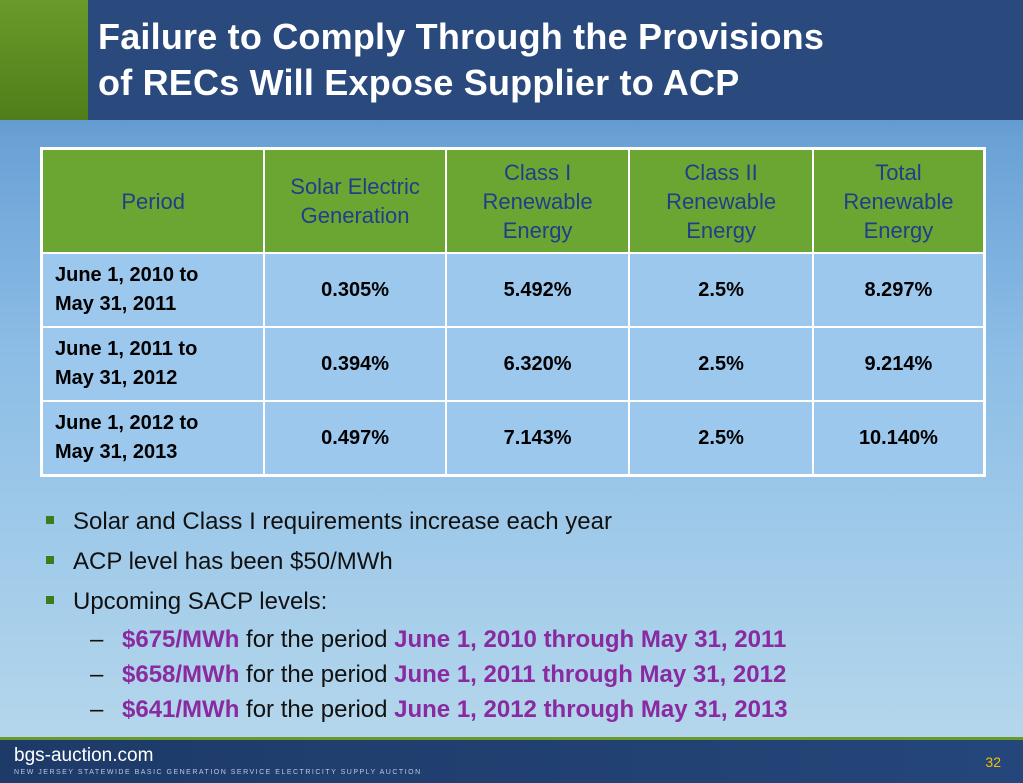  Describe the element at coordinates (537, 200) in the screenshot. I see `header-class-1: Class I Renewable Energy` at that location.